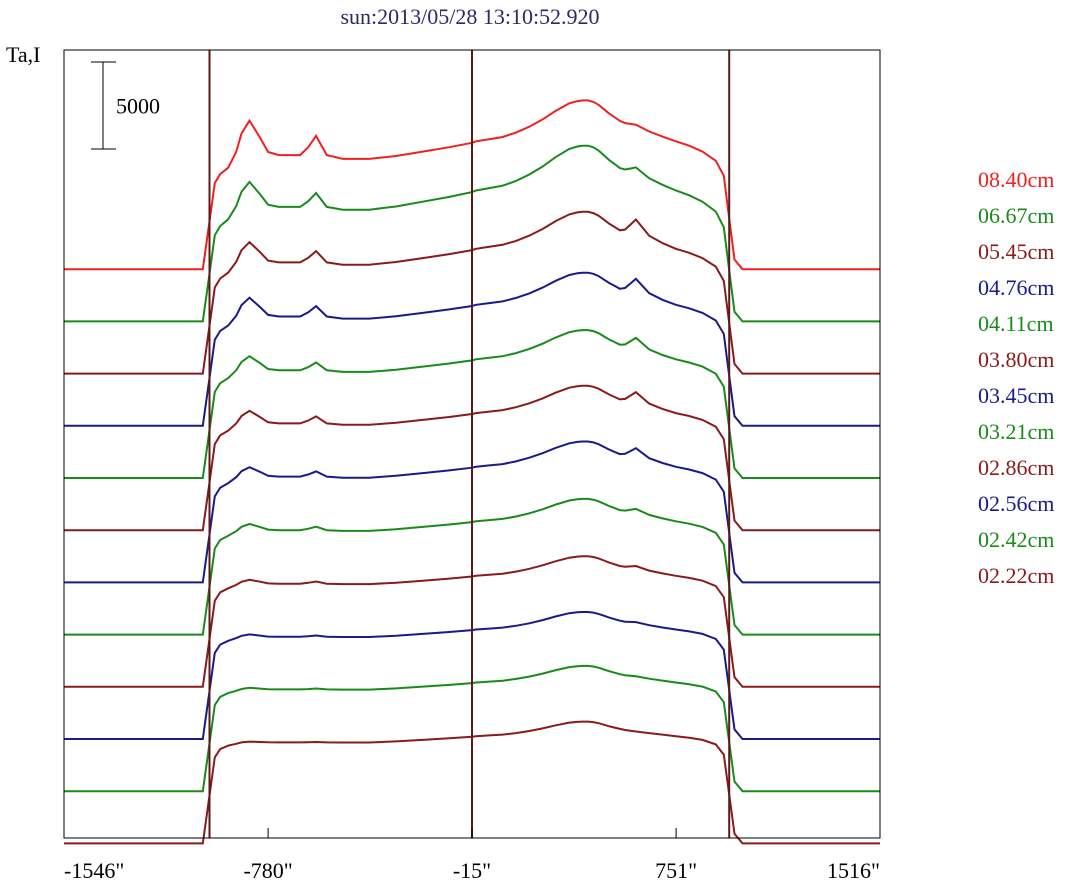  I want to click on legend-entry: 02.22cm, so click(1016, 575).